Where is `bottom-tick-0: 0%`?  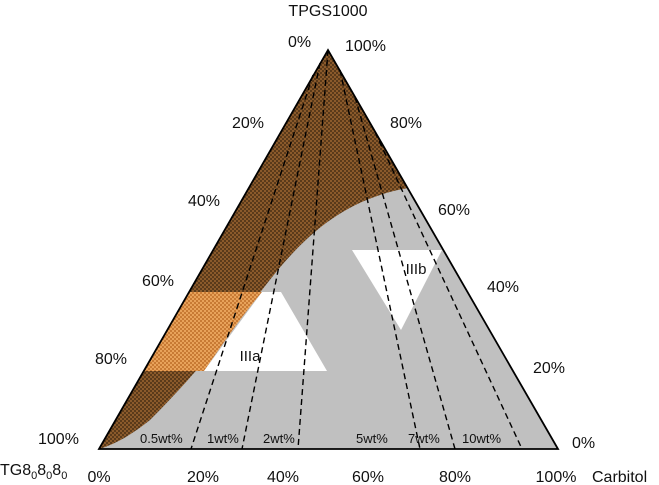 bottom-tick-0: 0% is located at coordinates (98, 477).